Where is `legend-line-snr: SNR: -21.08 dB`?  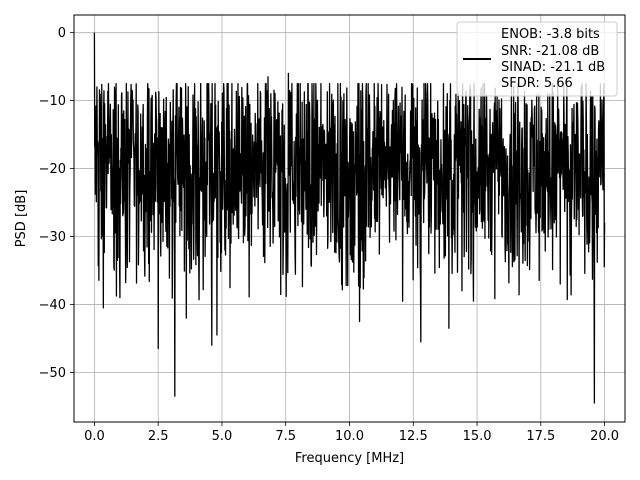
legend-line-snr: SNR: -21.08 dB is located at coordinates (550, 51).